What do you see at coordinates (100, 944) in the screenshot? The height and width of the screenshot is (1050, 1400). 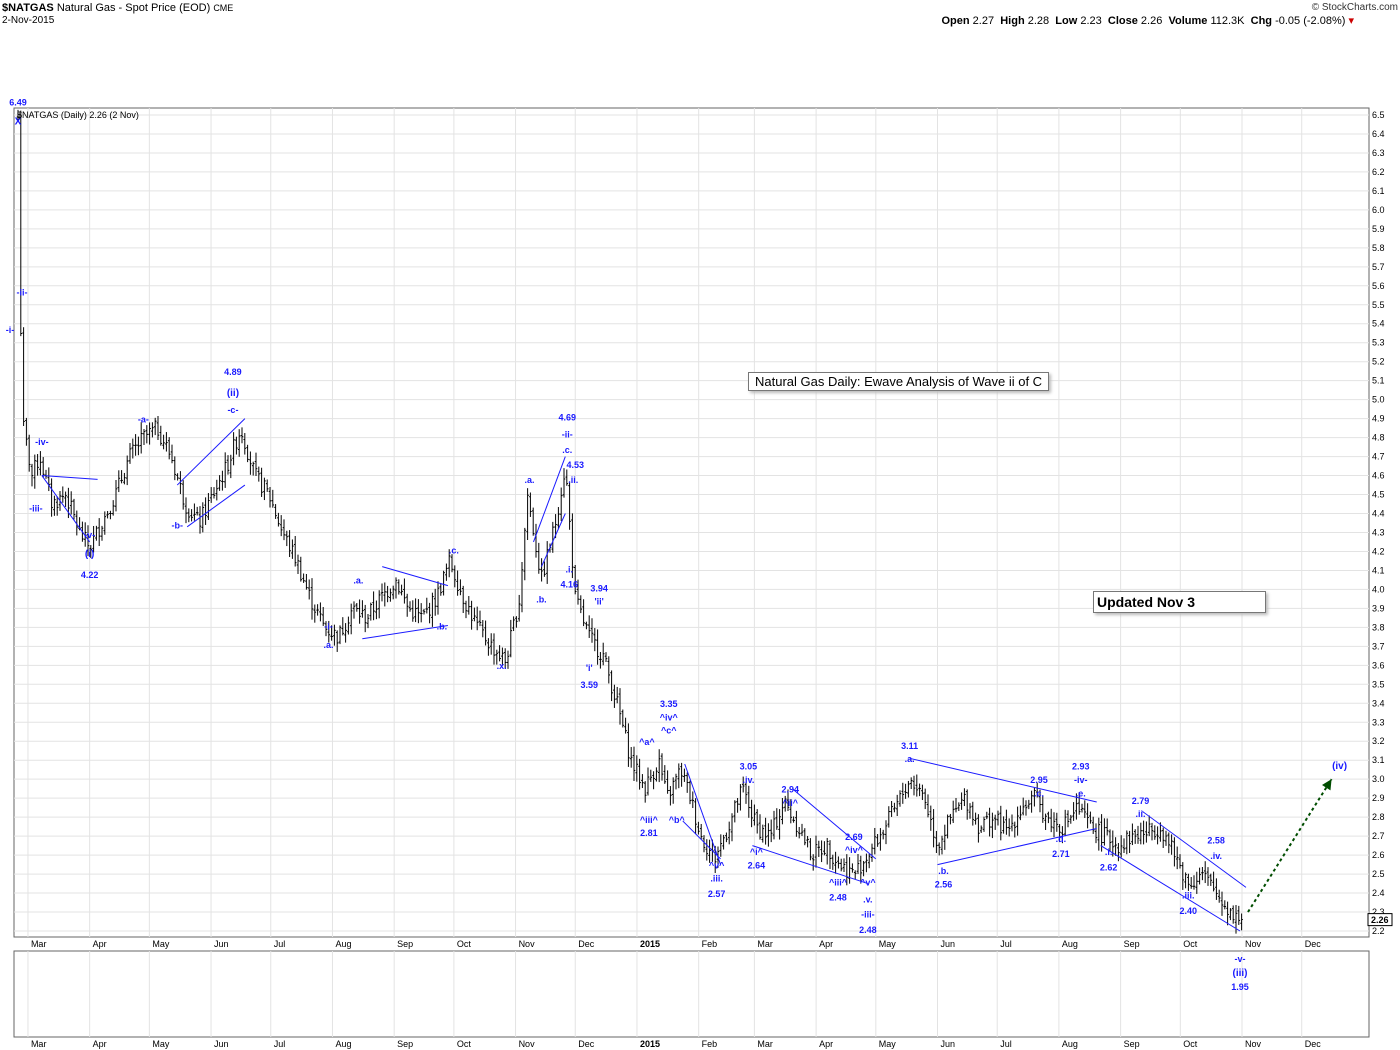 I see `x-tick-label: Apr` at bounding box center [100, 944].